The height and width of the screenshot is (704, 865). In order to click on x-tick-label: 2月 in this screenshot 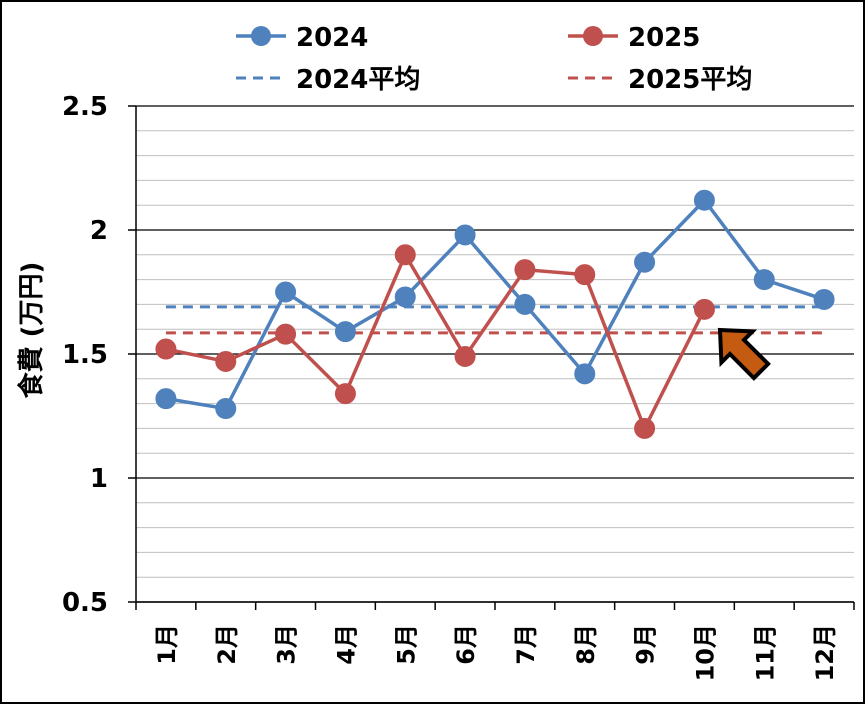, I will do `click(227, 644)`.